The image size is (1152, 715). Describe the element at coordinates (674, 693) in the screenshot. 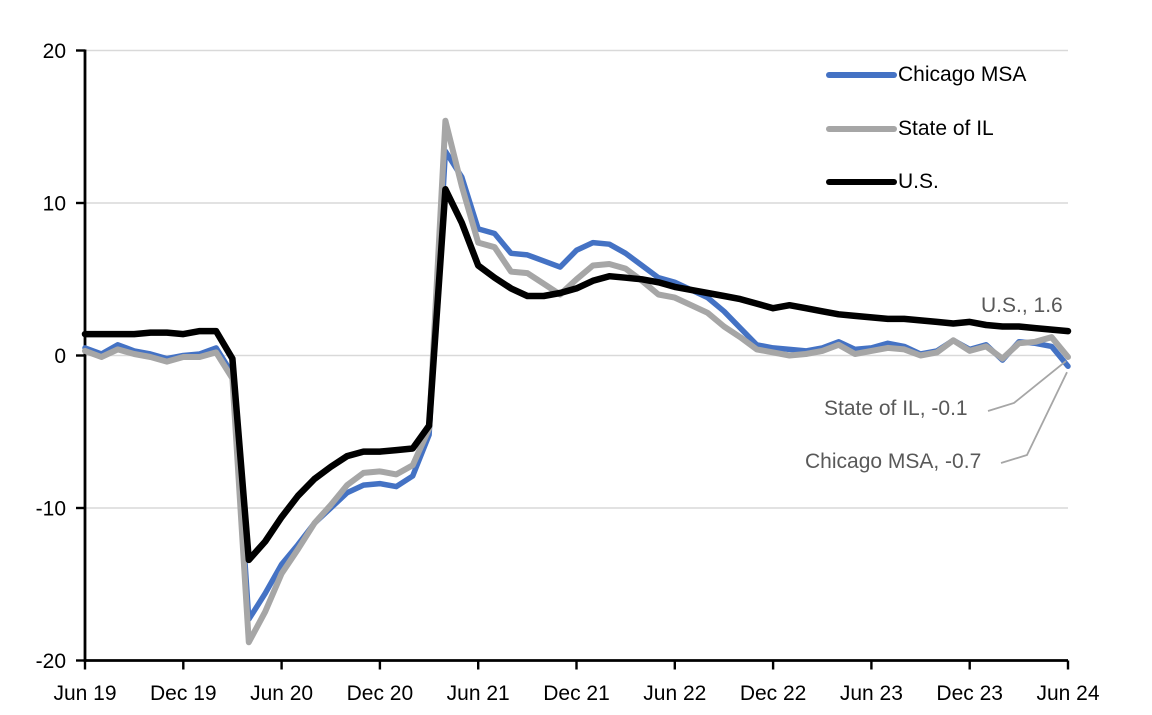

I see `x-tick-label: Jun 22` at that location.